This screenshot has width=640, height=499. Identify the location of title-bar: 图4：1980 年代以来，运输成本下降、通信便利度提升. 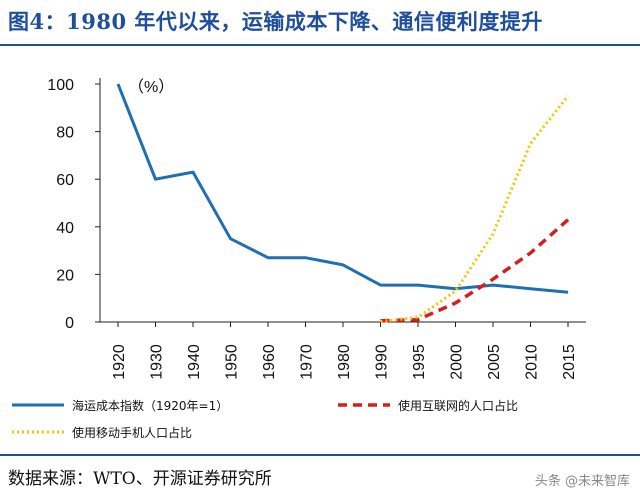
(320, 23).